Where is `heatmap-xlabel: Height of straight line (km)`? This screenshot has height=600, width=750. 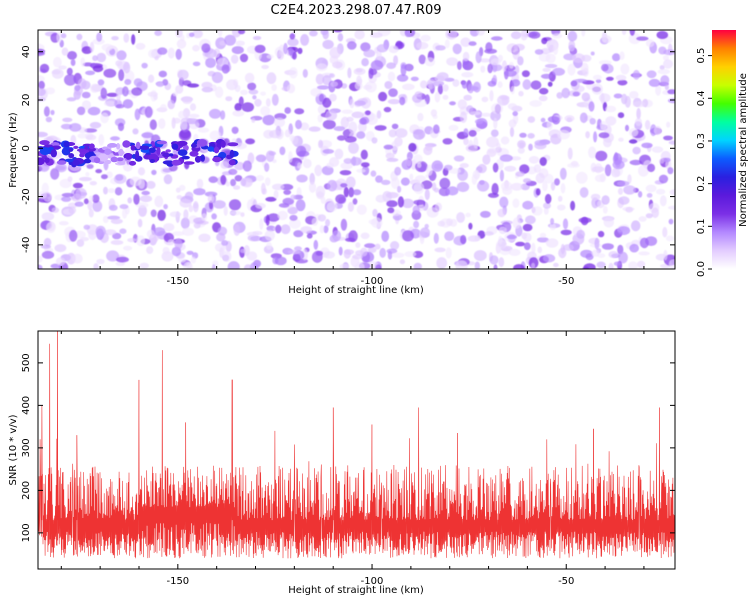
heatmap-xlabel: Height of straight line (km) is located at coordinates (356, 290).